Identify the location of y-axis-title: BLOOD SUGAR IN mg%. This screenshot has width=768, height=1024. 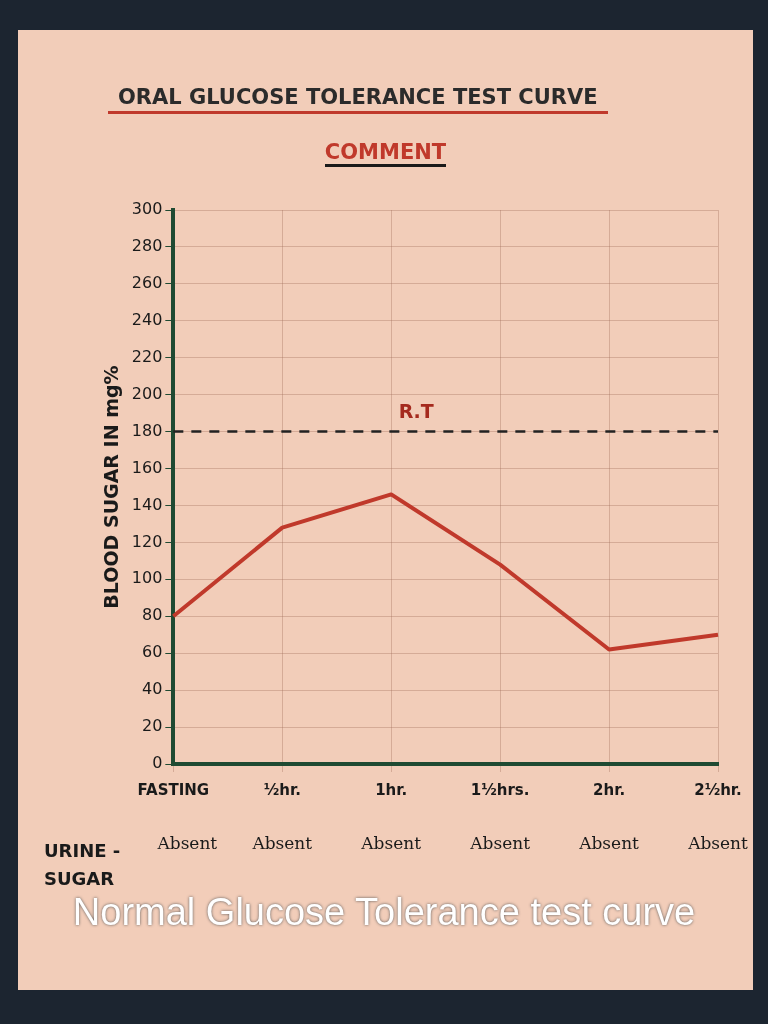
(111, 487).